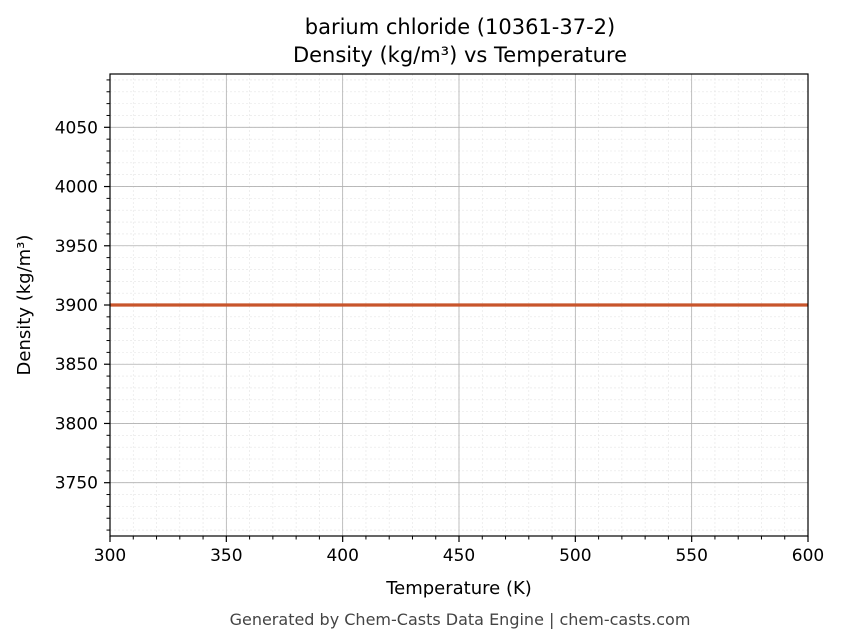 Image resolution: width=843 pixels, height=644 pixels. Describe the element at coordinates (76, 306) in the screenshot. I see `y-tick-label: 3900` at that location.